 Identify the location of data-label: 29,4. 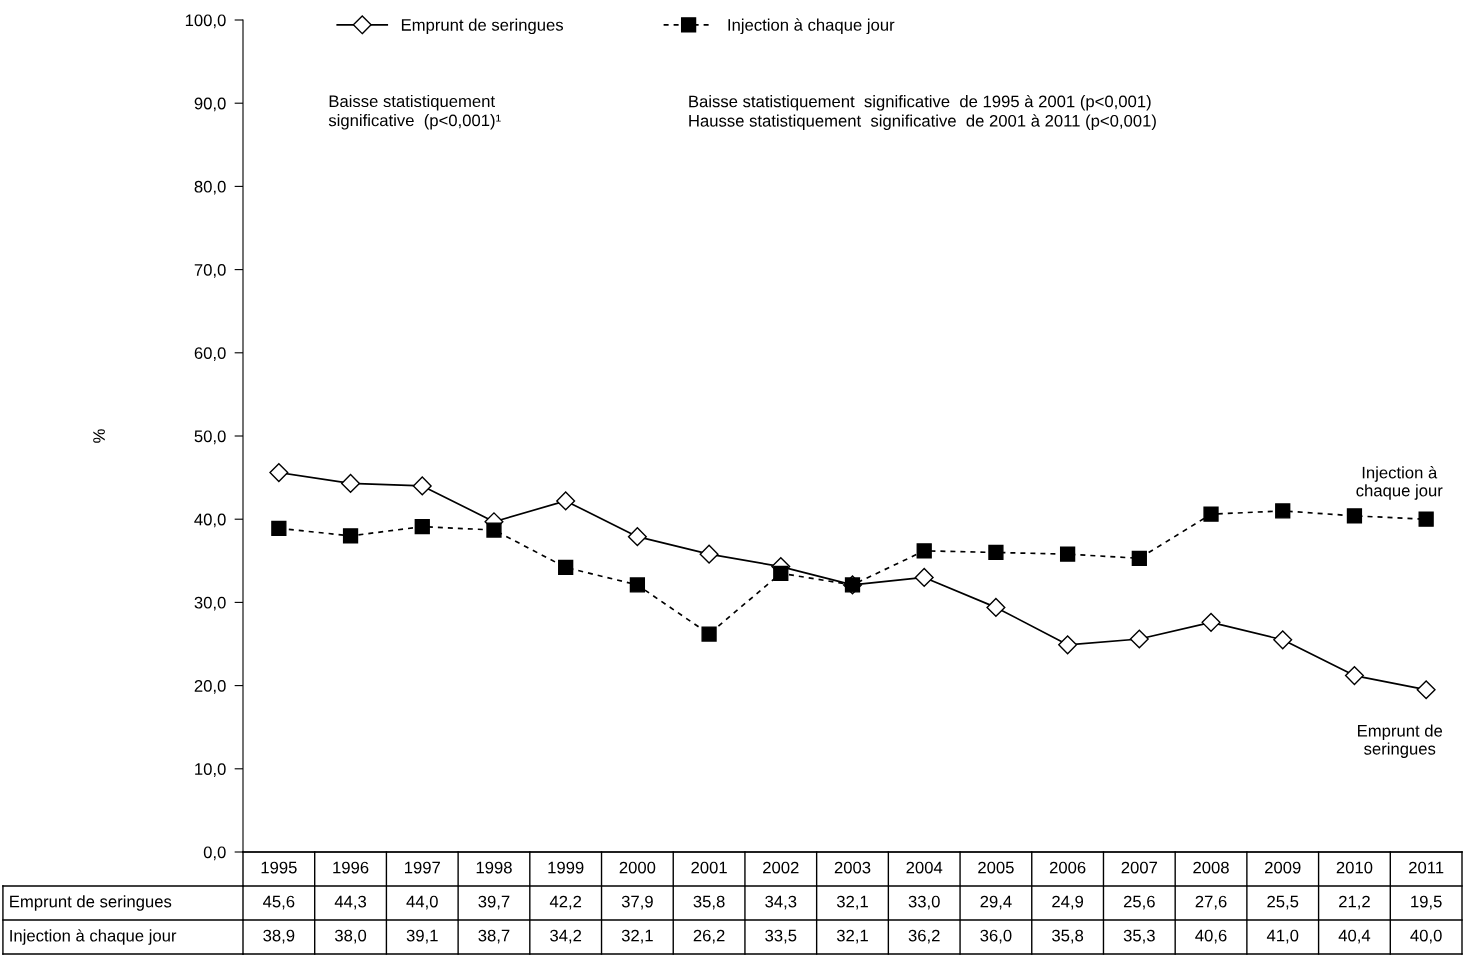
(996, 902).